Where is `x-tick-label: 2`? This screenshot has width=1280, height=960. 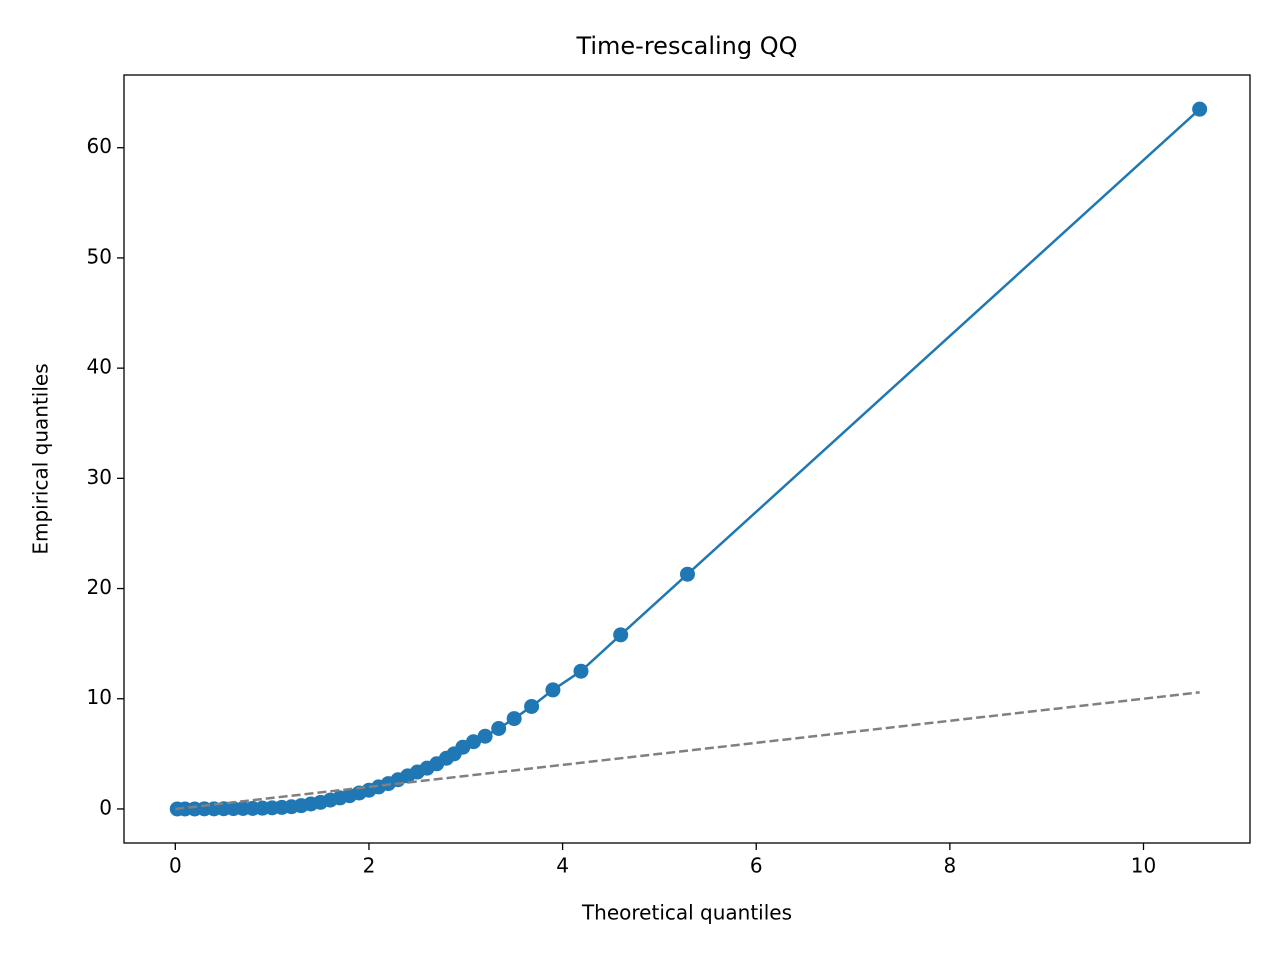 x-tick-label: 2 is located at coordinates (369, 866).